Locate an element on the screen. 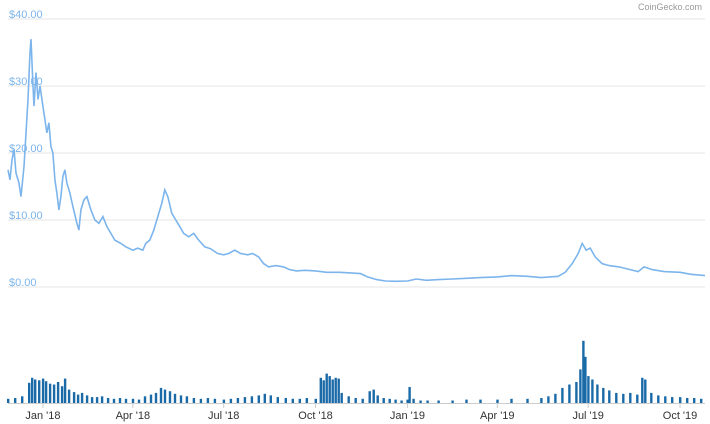 The width and height of the screenshot is (710, 424). y-tick-label: $40.00 is located at coordinates (26, 15).